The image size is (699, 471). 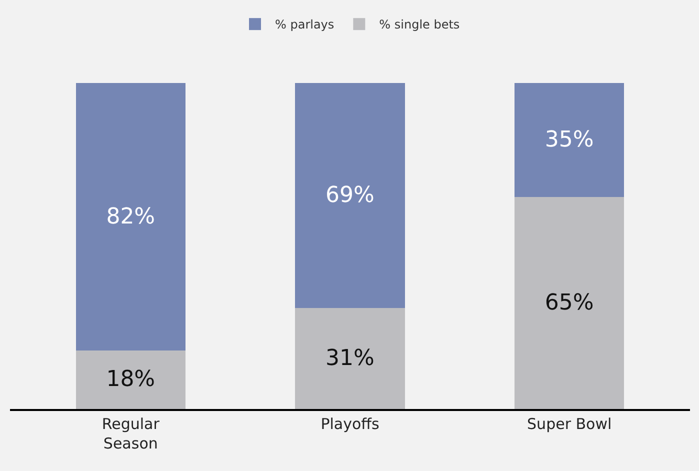 I want to click on x-tick-label: Regular Season, so click(x=131, y=433).